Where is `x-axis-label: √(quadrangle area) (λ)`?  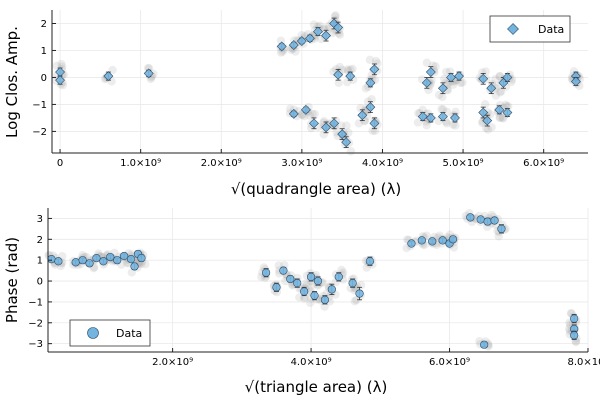
x-axis-label: √(quadrangle area) (λ) is located at coordinates (316, 189).